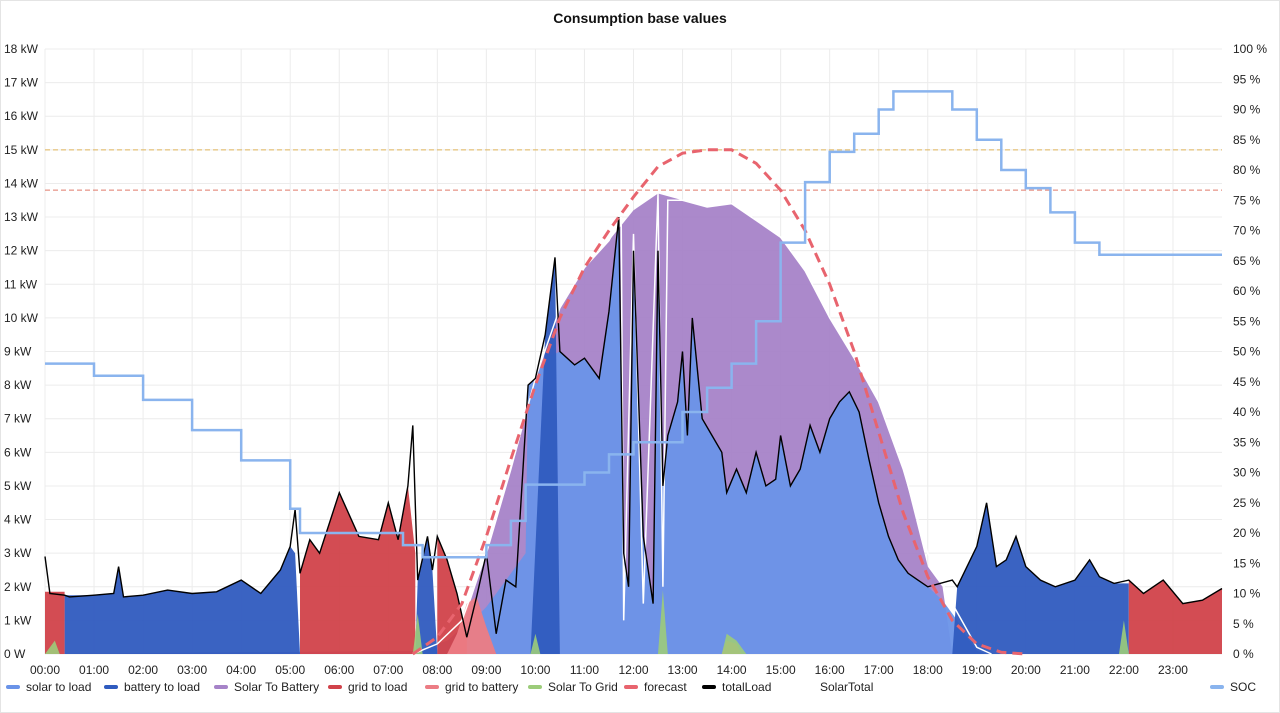 Image resolution: width=1280 pixels, height=713 pixels. Describe the element at coordinates (633, 670) in the screenshot. I see `x-tick-label: 12:00` at that location.